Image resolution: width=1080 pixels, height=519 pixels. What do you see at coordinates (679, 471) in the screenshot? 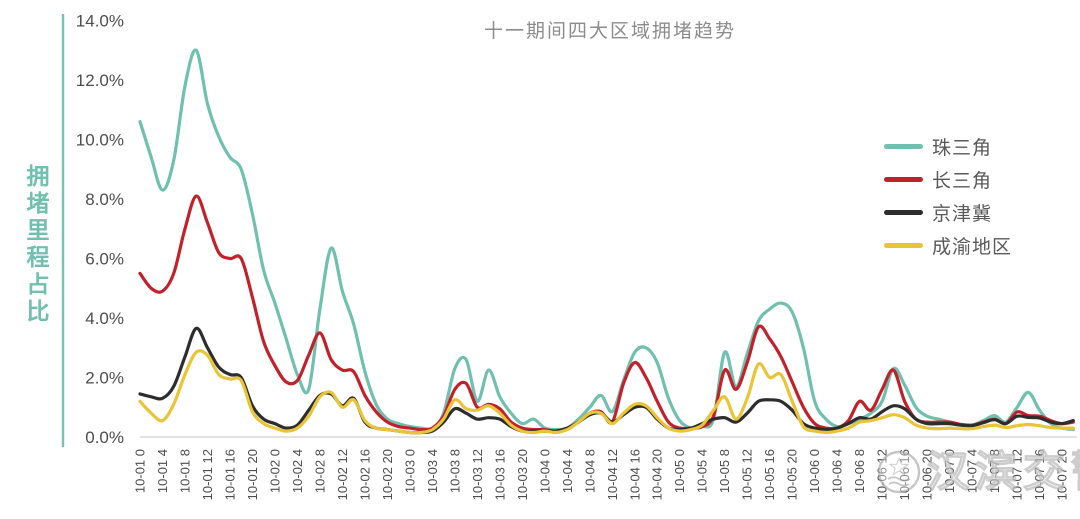
I see `x-tick-label: 10-05 0` at bounding box center [679, 471].